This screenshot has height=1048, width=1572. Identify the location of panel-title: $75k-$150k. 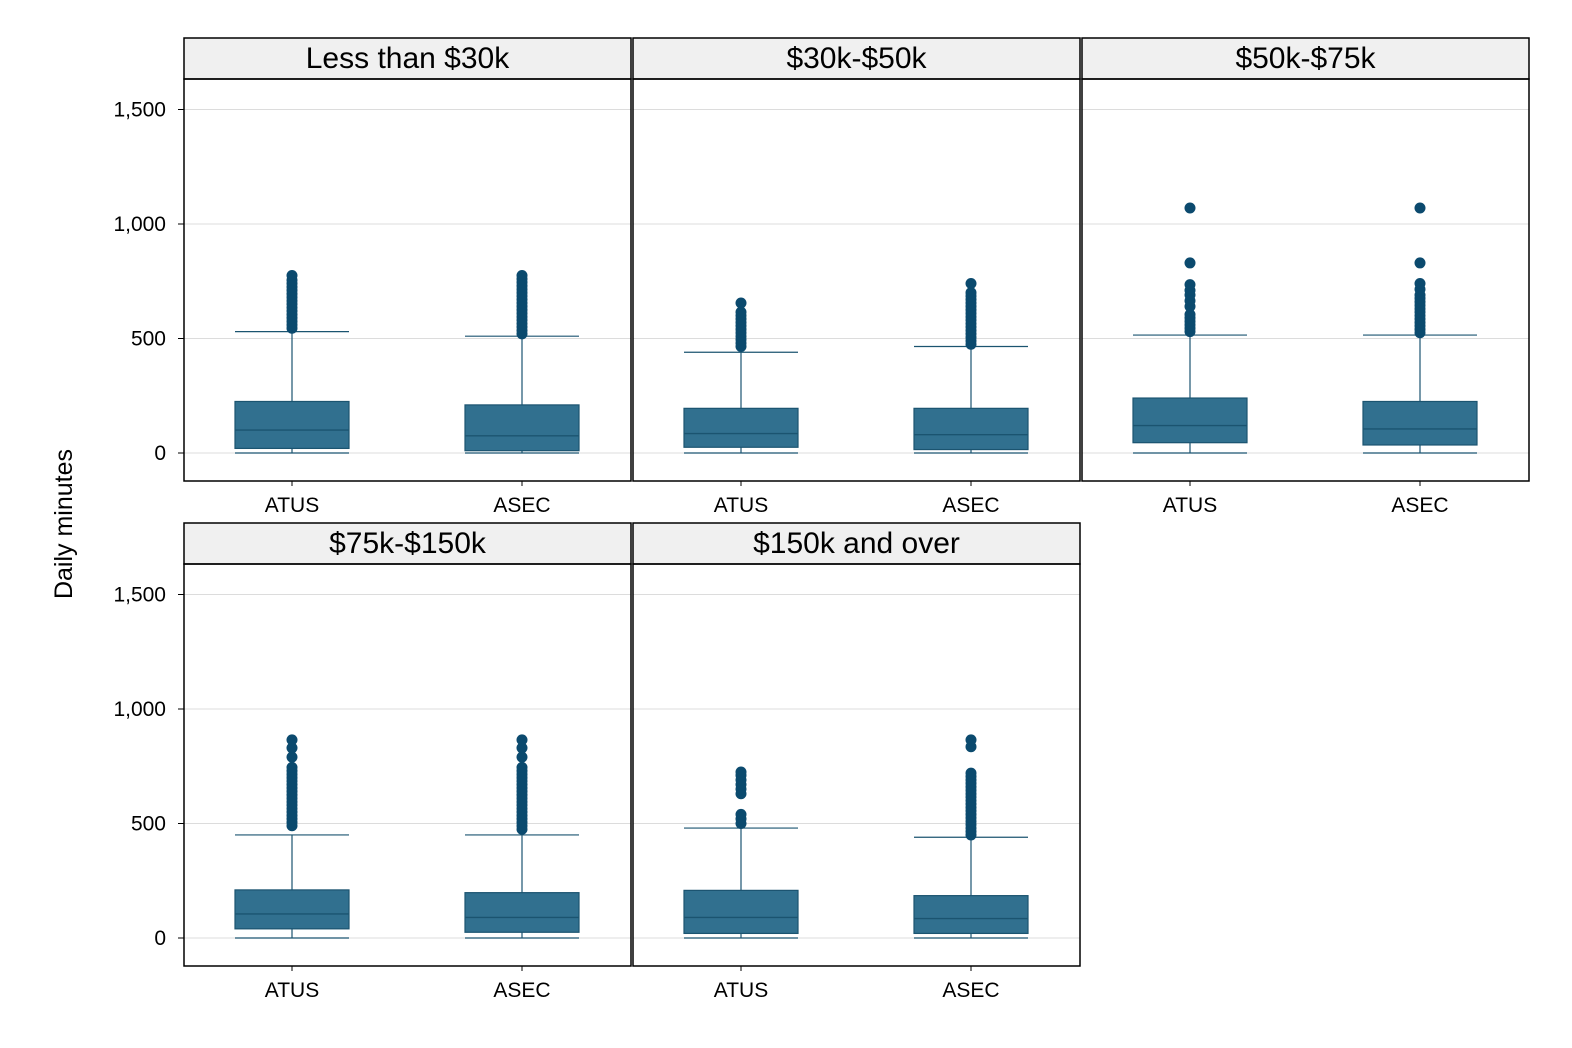
(408, 543).